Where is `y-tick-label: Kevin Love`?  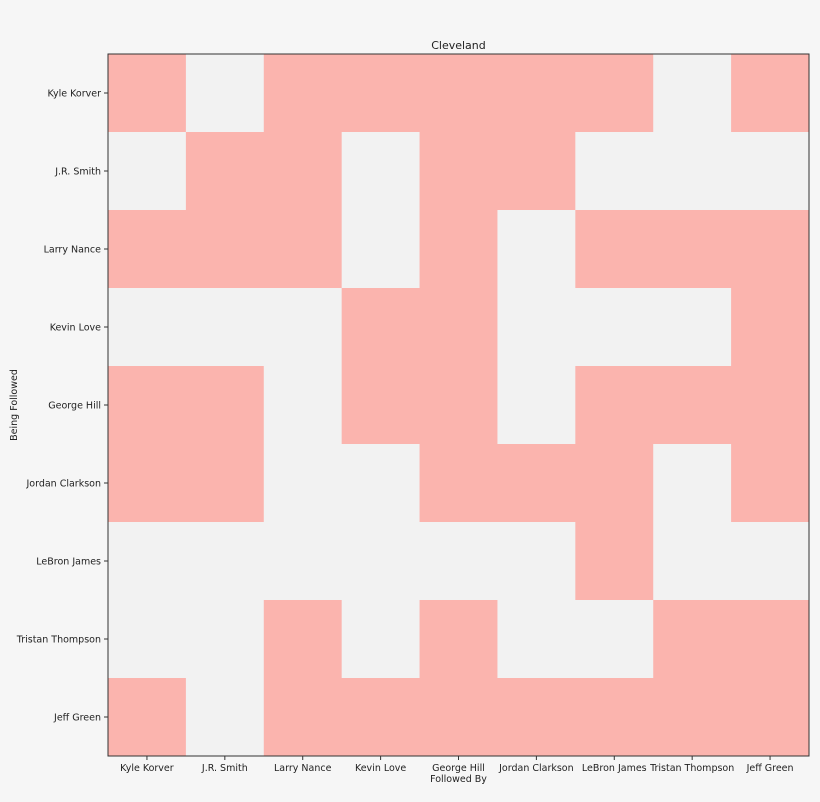 y-tick-label: Kevin Love is located at coordinates (75, 328).